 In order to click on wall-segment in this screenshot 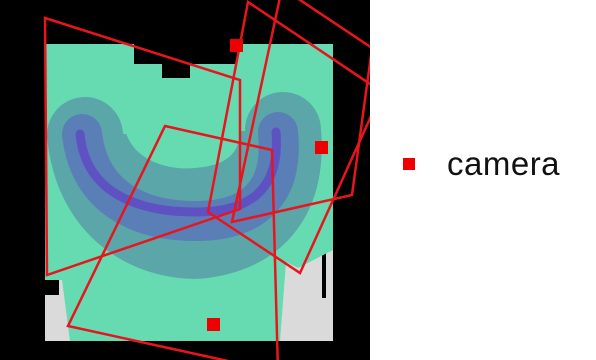, I will do `click(324, 270)`.